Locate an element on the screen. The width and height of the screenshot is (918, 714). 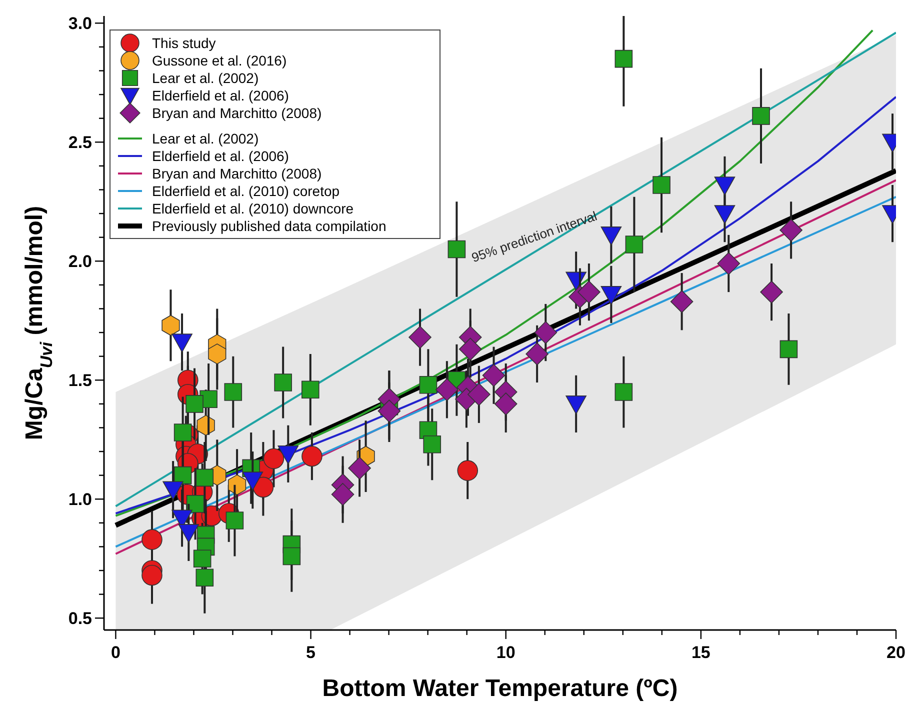
legend-label: Gussone et al. (2016) is located at coordinates (219, 60).